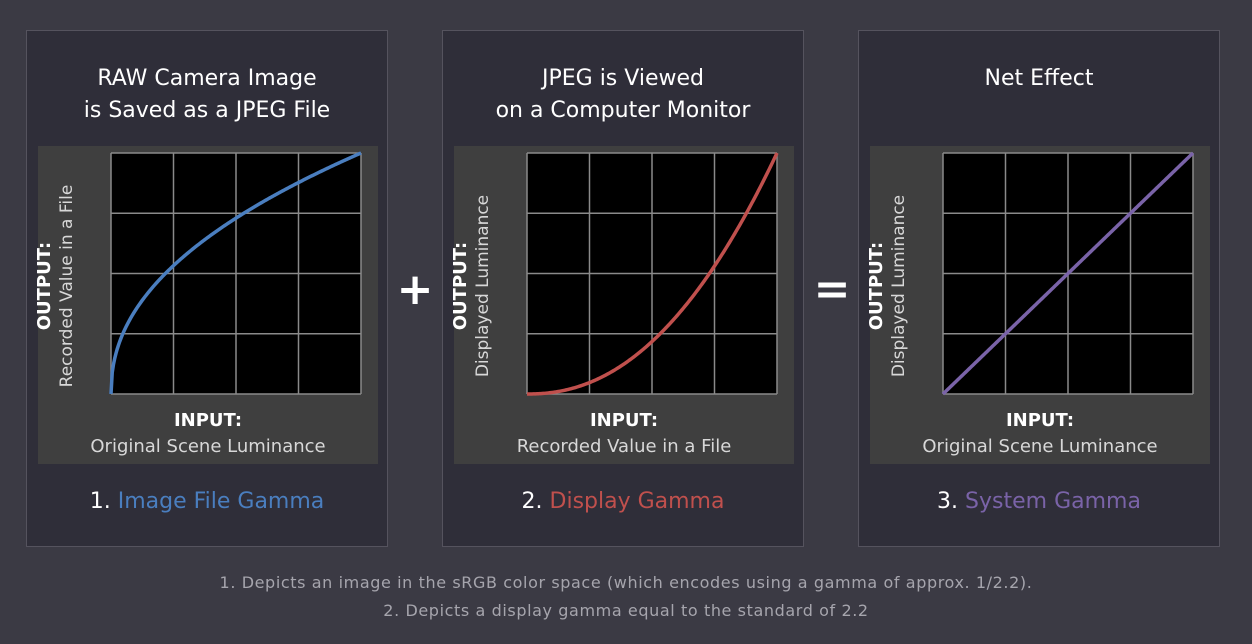 This screenshot has width=1252, height=644. Describe the element at coordinates (624, 446) in the screenshot. I see `x-axis-label-text: Recorded Value in a File` at that location.